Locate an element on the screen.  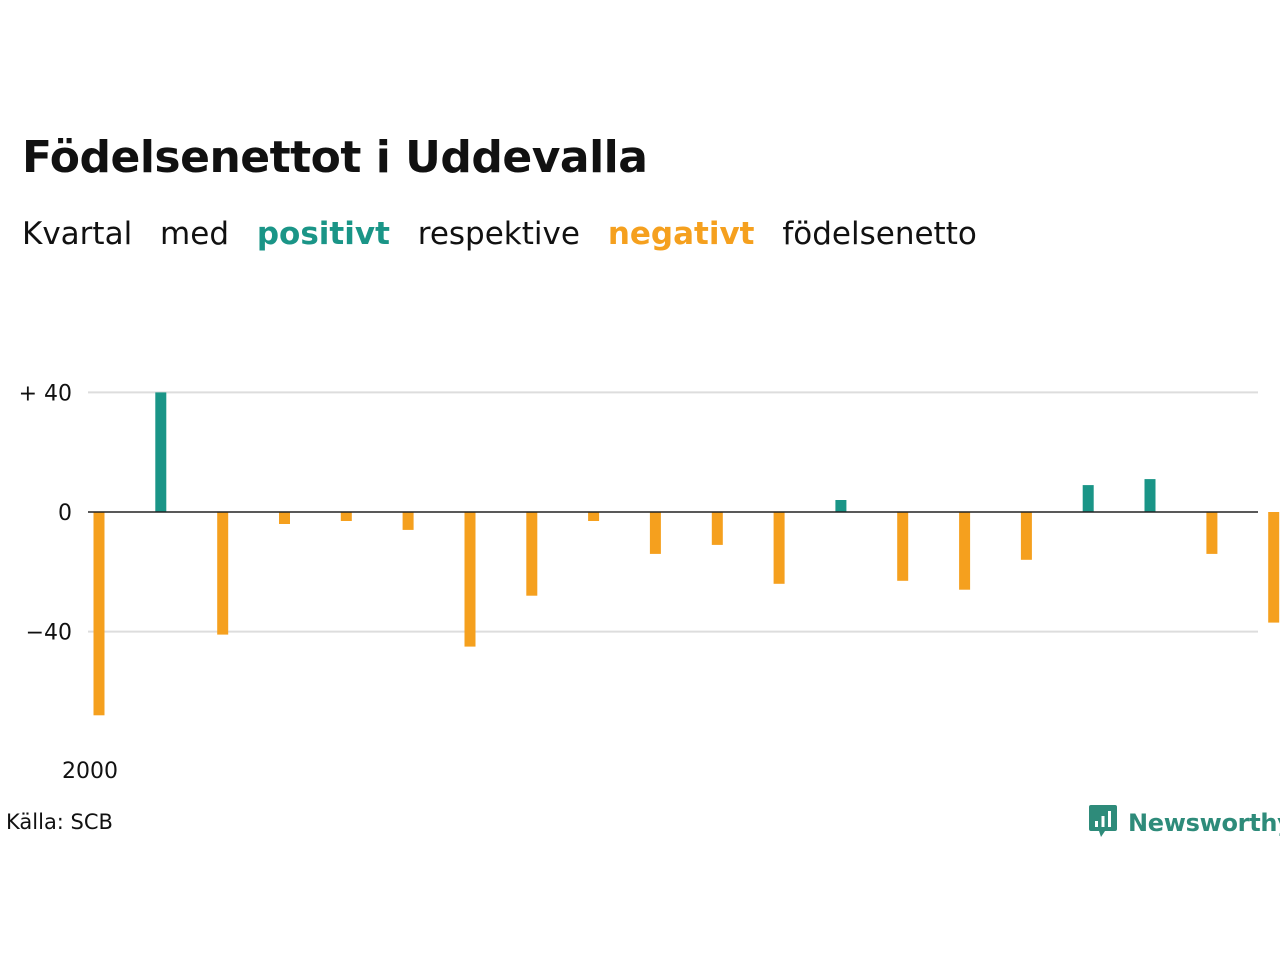
subtitle-negative-label: negativt is located at coordinates (681, 234).